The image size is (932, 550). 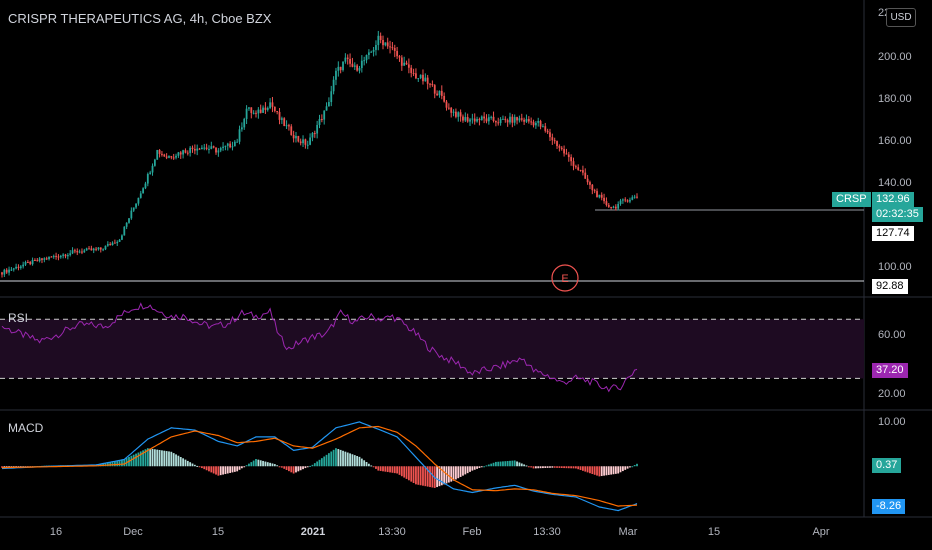 What do you see at coordinates (313, 532) in the screenshot?
I see `time-tick-label: 2021` at bounding box center [313, 532].